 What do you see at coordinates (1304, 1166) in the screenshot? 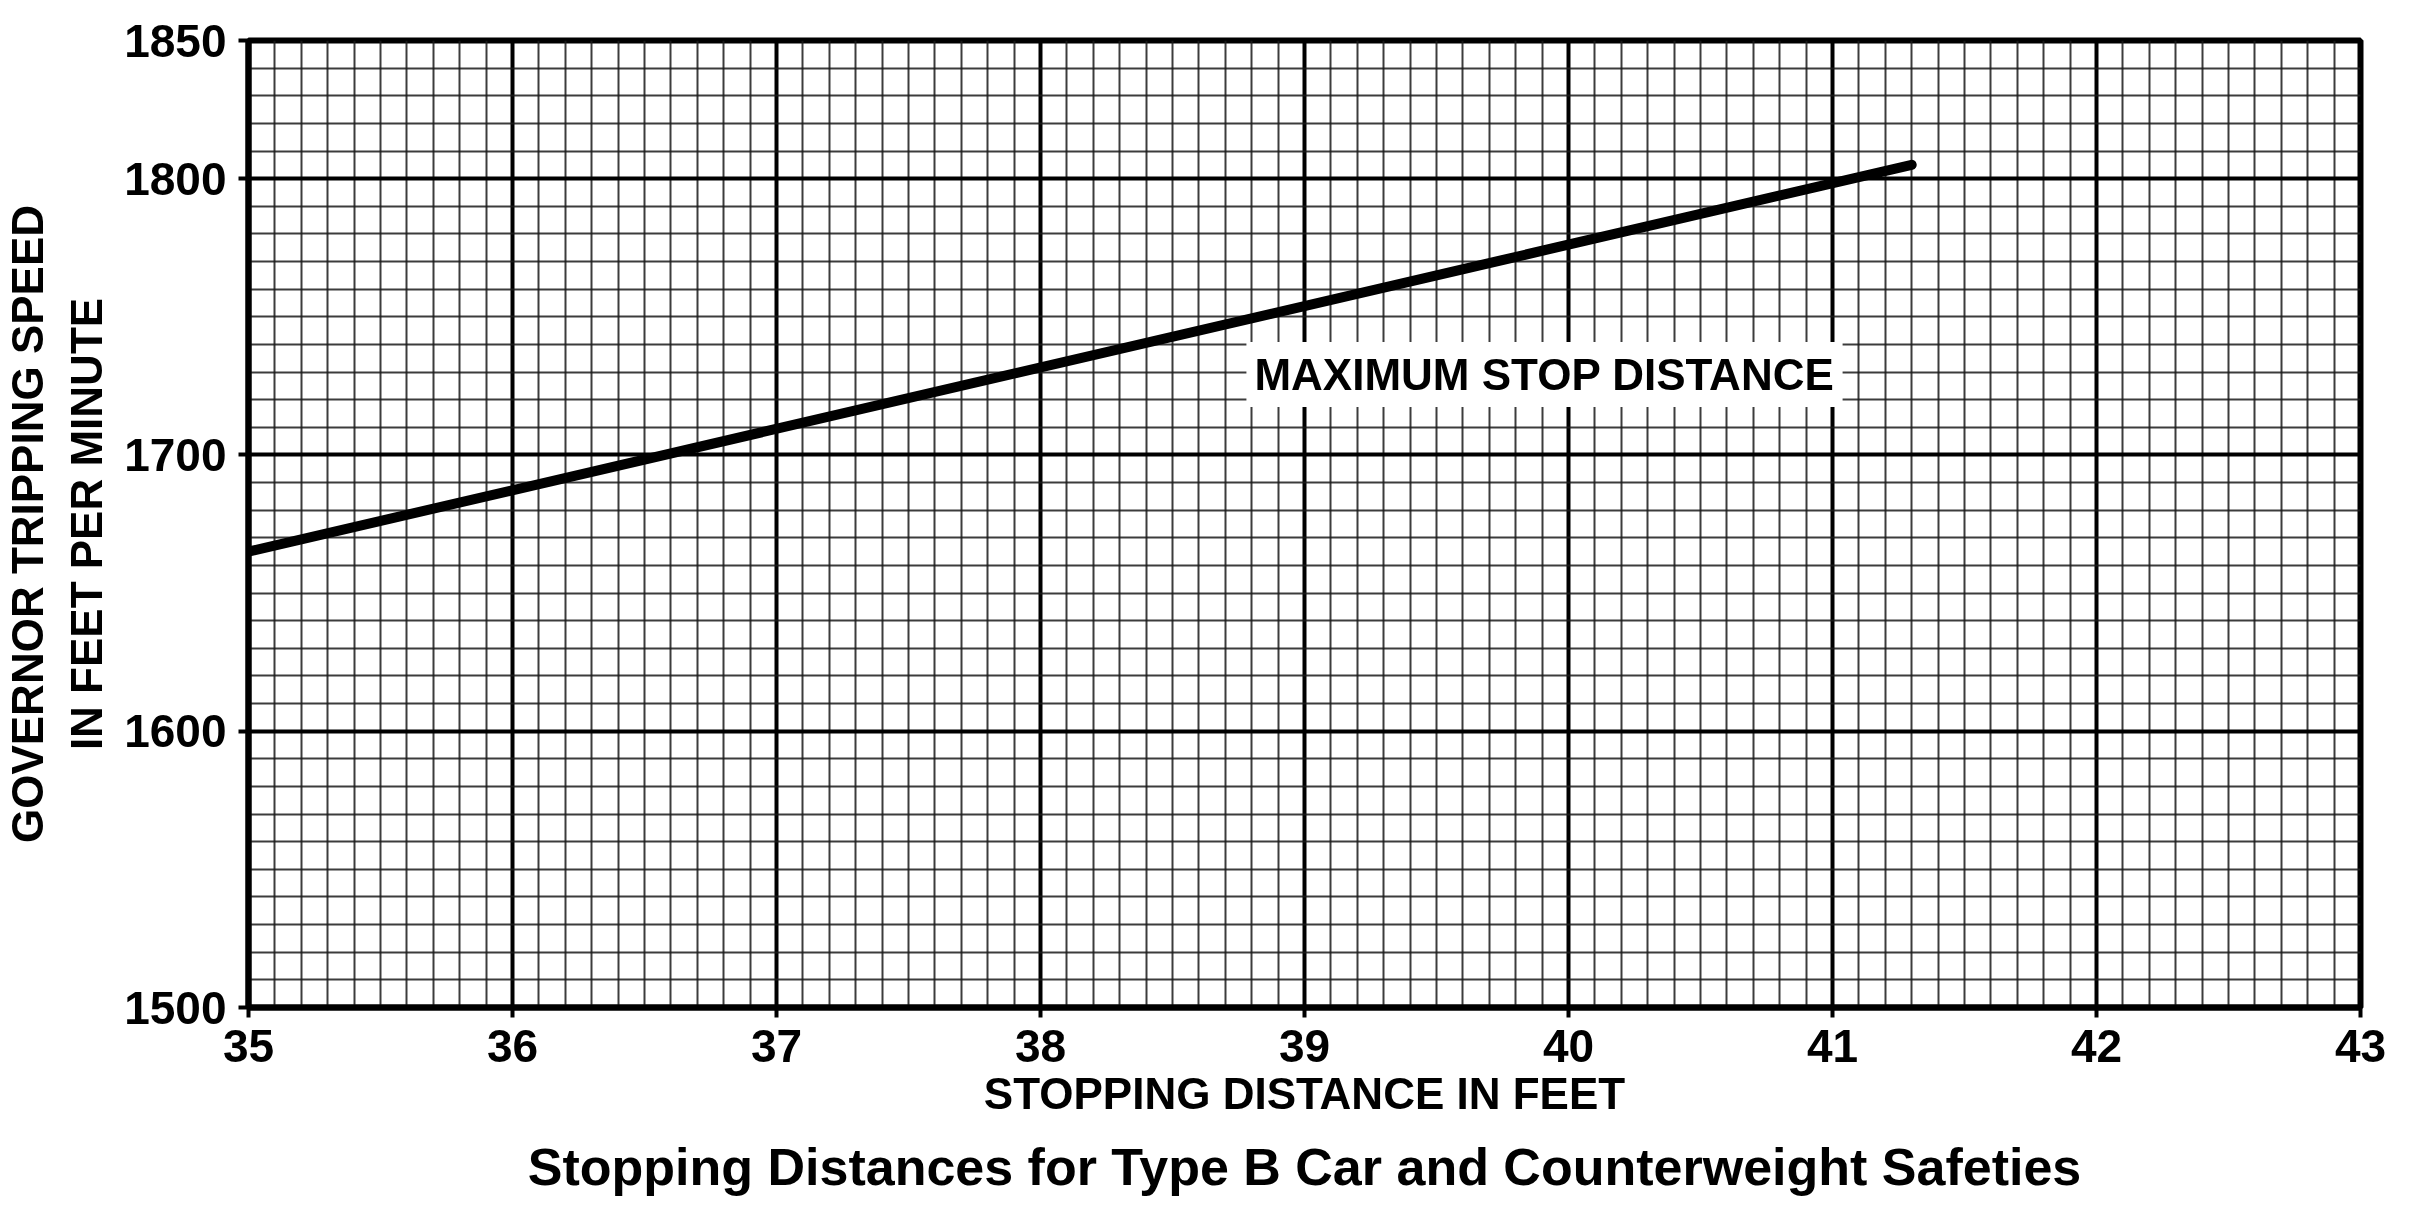
I see `text: Stopping Distances for Type B Car and Counterweight Safeties` at bounding box center [1304, 1166].